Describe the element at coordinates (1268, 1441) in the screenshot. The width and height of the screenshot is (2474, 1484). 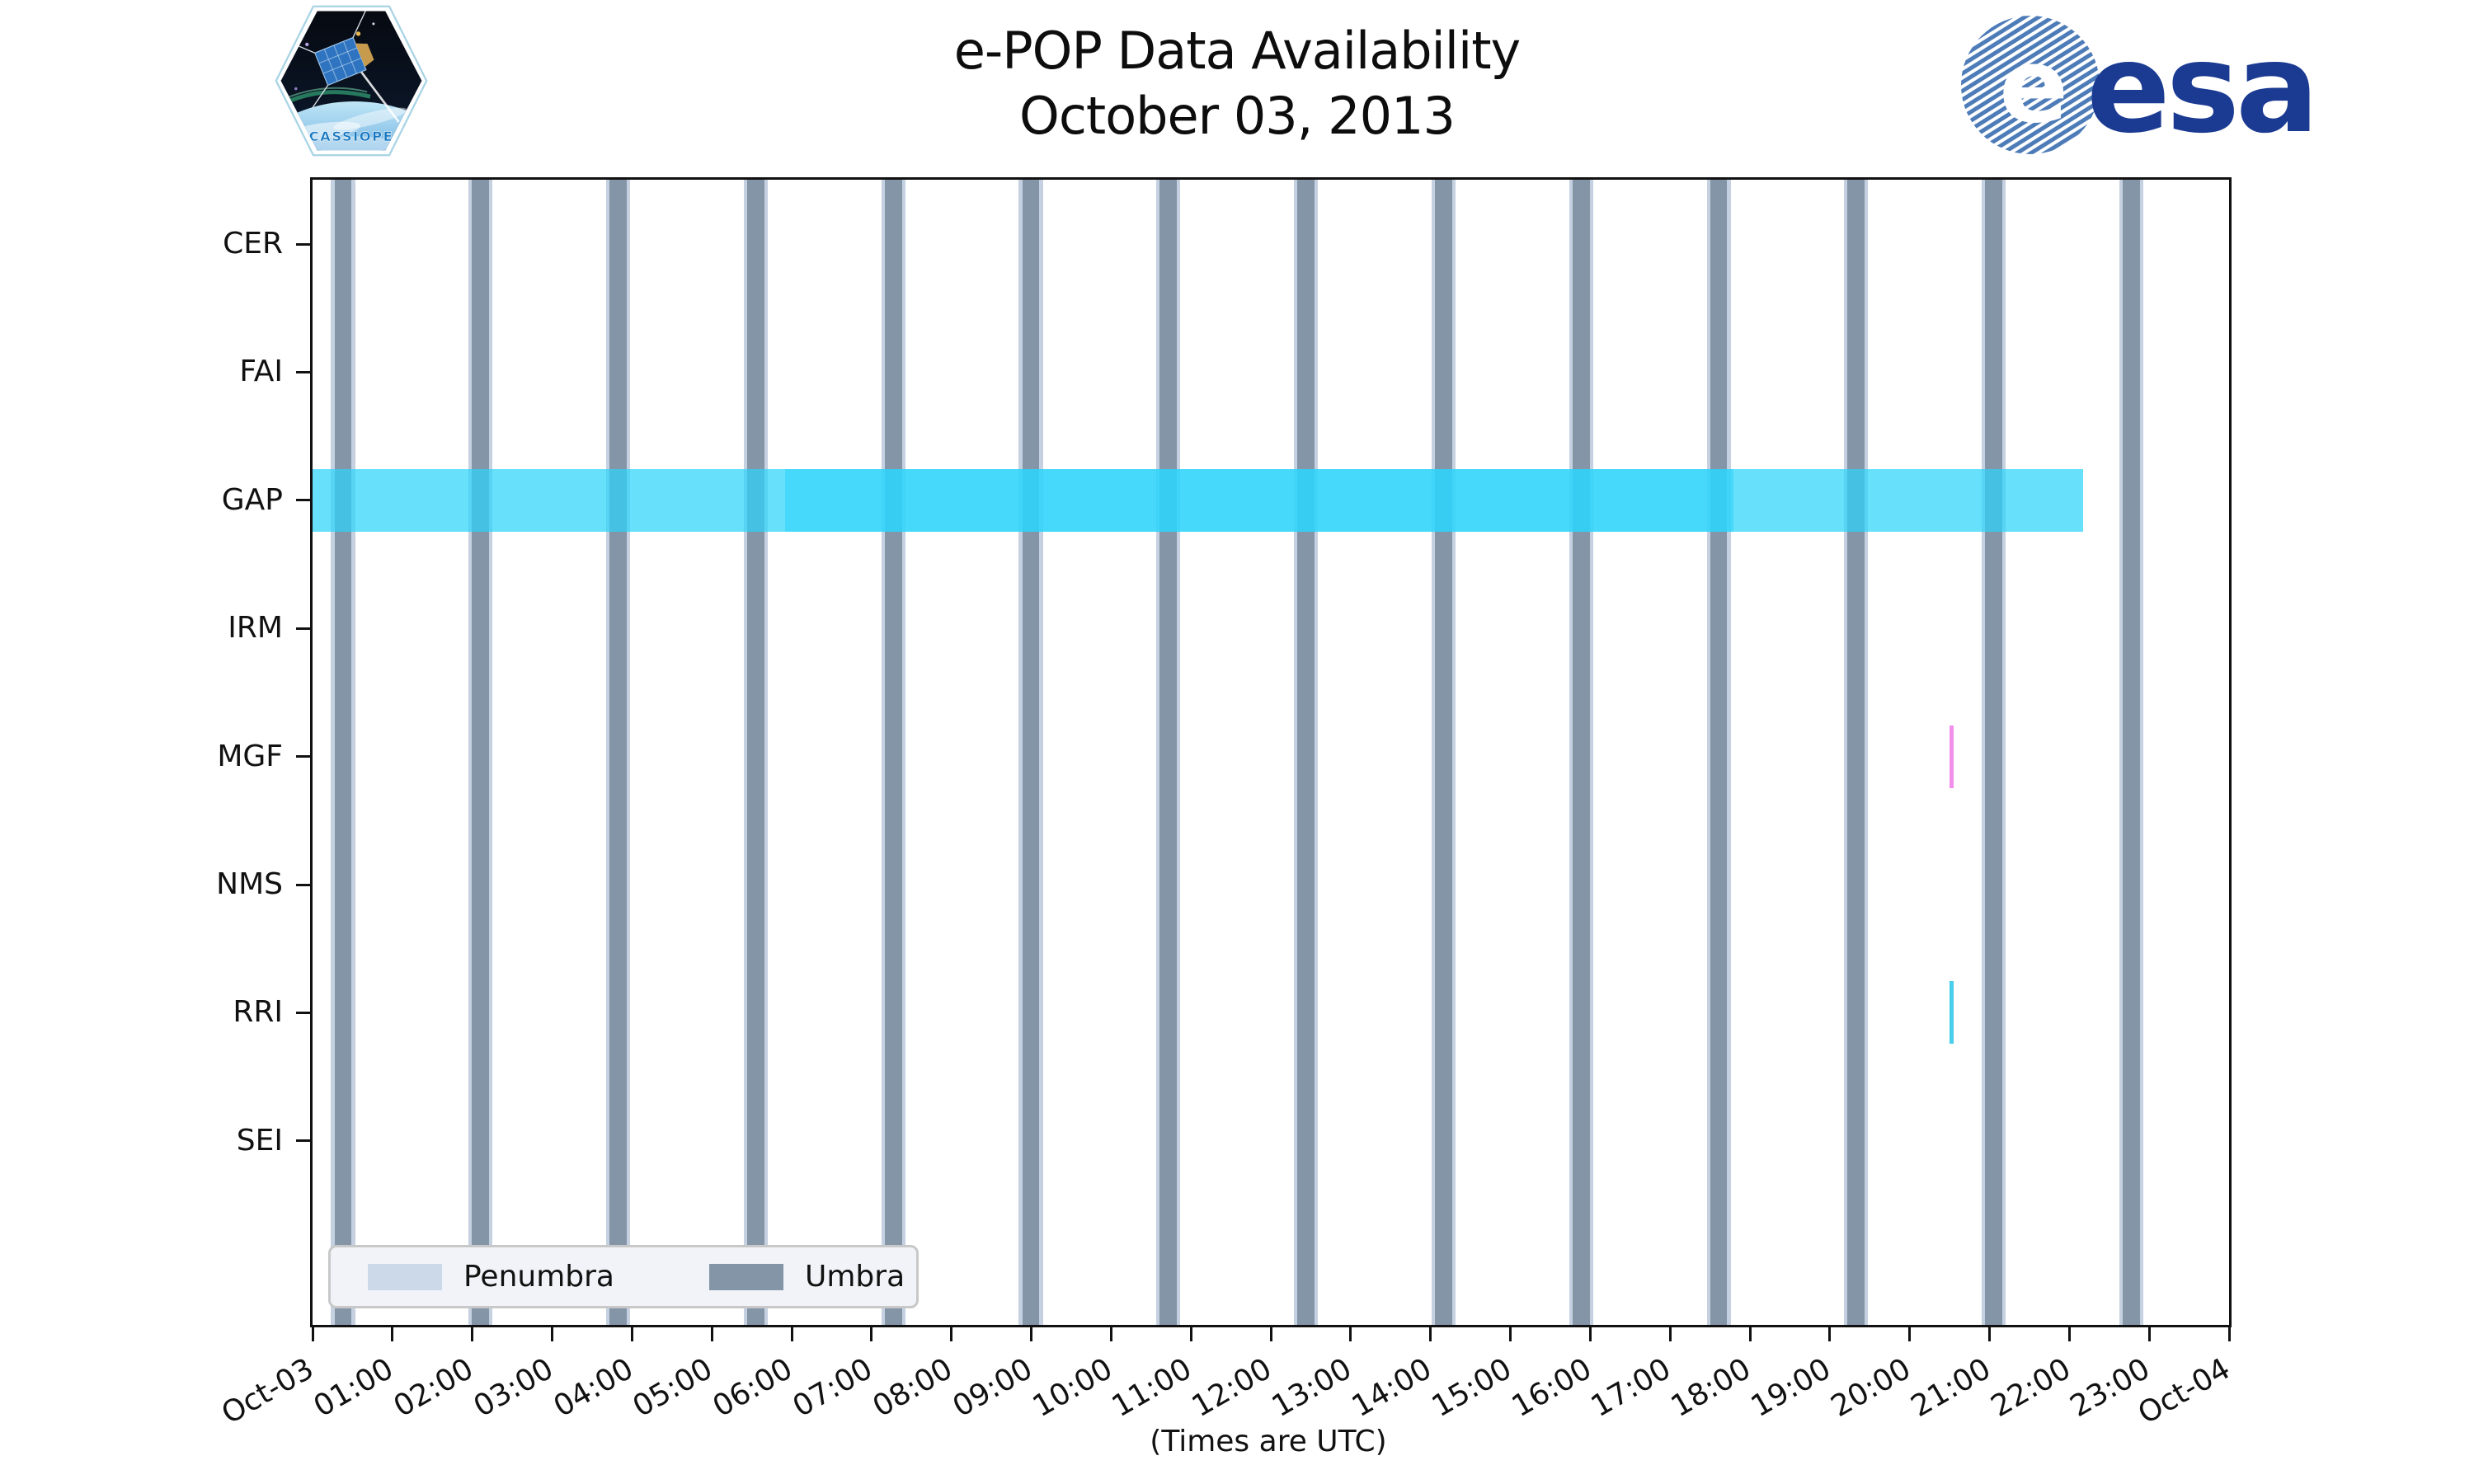
I see `x-axis-title: (Times are UTC)` at that location.